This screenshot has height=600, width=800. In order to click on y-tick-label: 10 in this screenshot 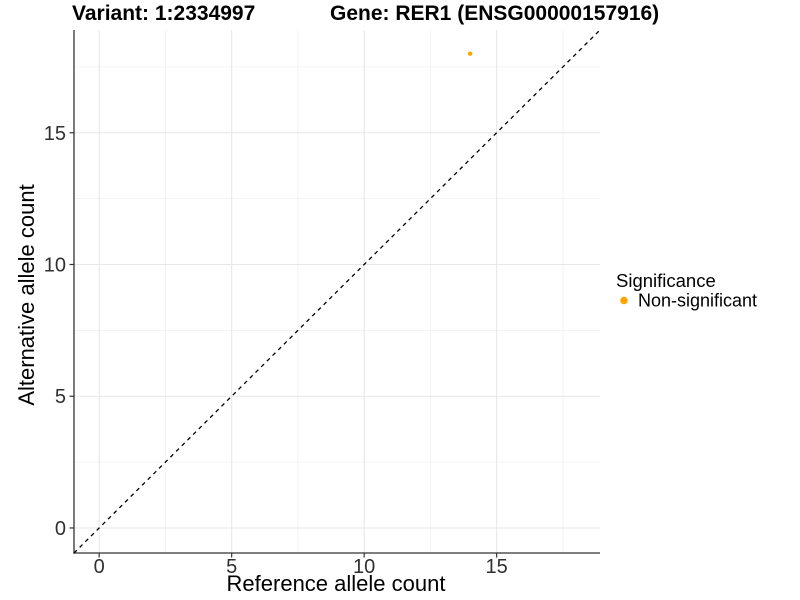, I will do `click(55, 265)`.